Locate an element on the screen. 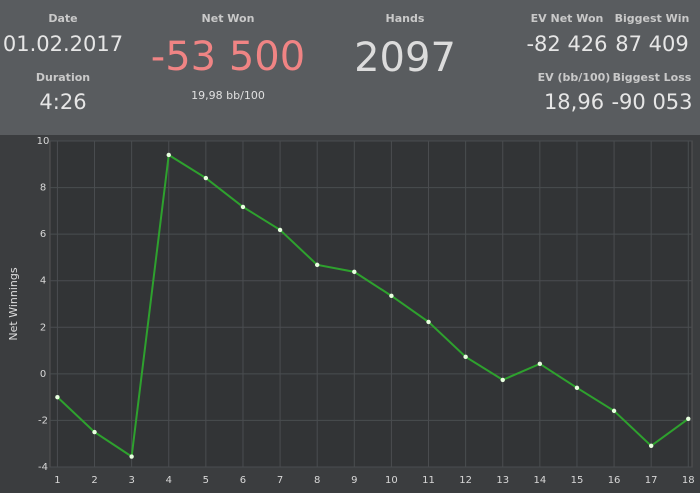  x-tick-label: 18 is located at coordinates (688, 480).